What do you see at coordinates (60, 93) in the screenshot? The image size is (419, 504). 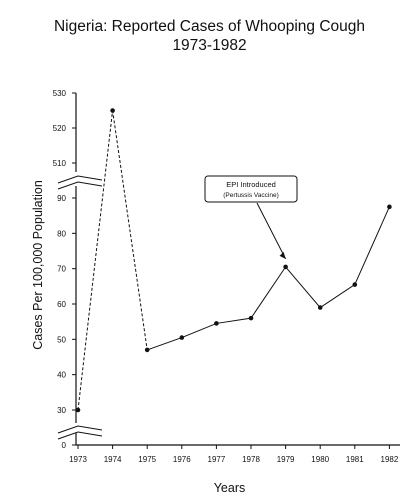 I see `y-tick-label: 530` at bounding box center [60, 93].